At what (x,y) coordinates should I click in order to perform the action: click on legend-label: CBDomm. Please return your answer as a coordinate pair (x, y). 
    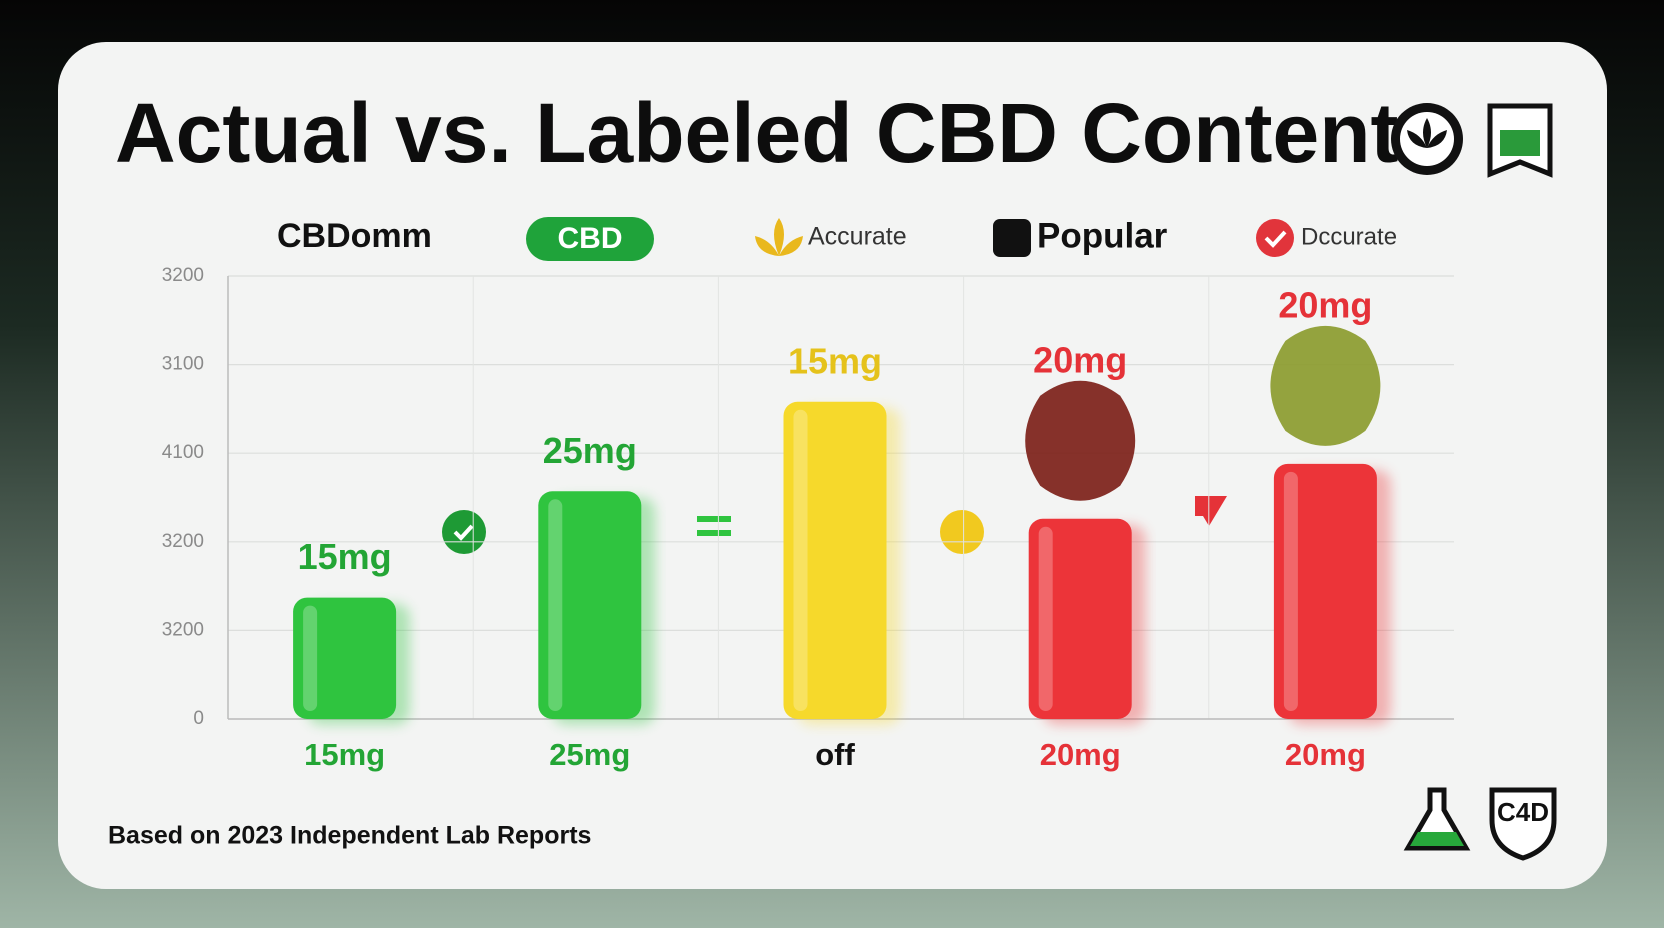
    Looking at the image, I should click on (354, 236).